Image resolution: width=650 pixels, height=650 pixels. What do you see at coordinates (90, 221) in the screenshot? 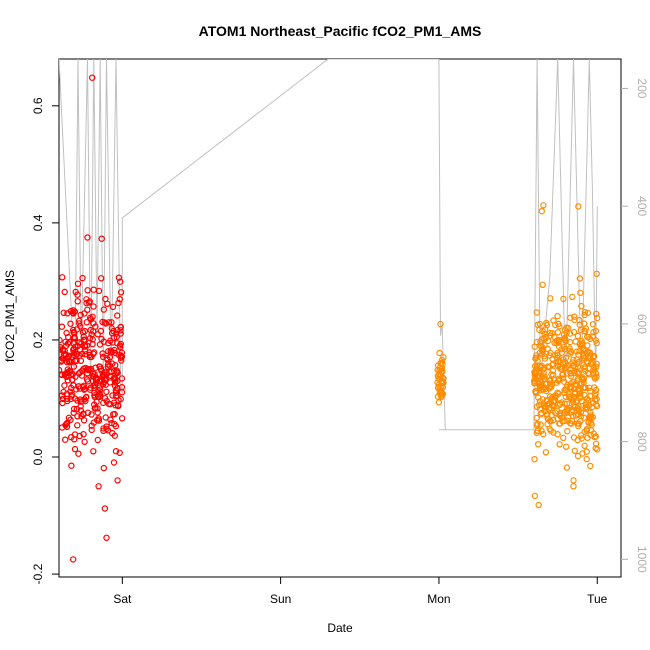
I see `altitude-line` at bounding box center [90, 221].